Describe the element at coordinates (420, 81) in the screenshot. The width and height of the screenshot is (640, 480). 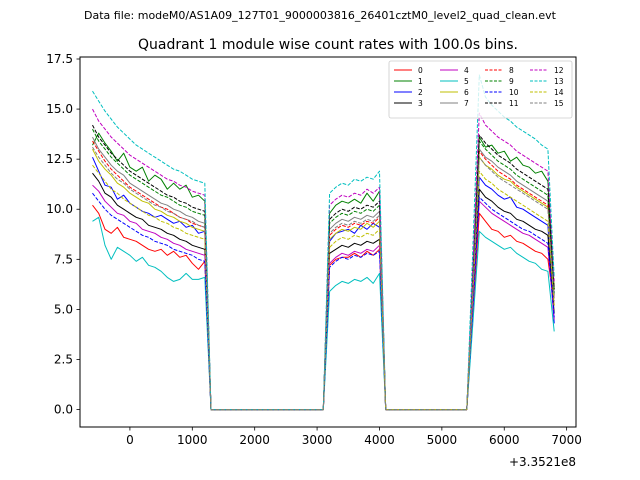
I see `legend-label: 1` at that location.